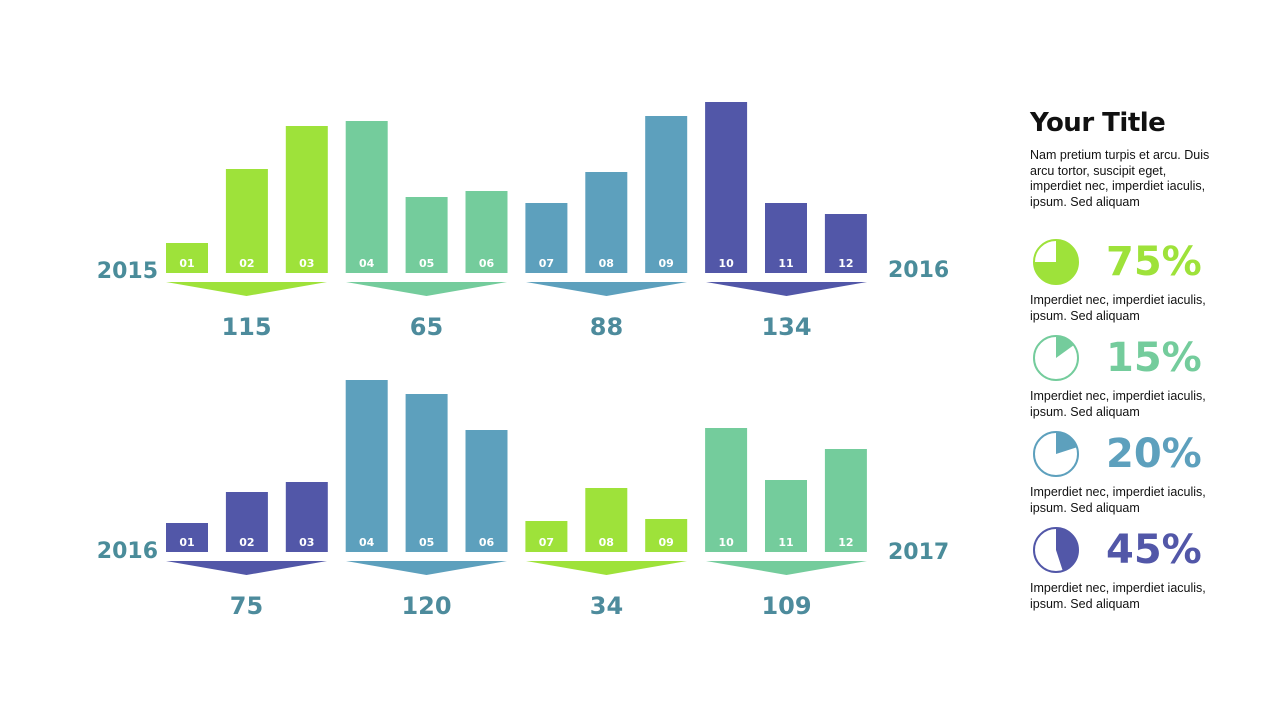  What do you see at coordinates (1154, 454) in the screenshot?
I see `stat-percent: 20%` at bounding box center [1154, 454].